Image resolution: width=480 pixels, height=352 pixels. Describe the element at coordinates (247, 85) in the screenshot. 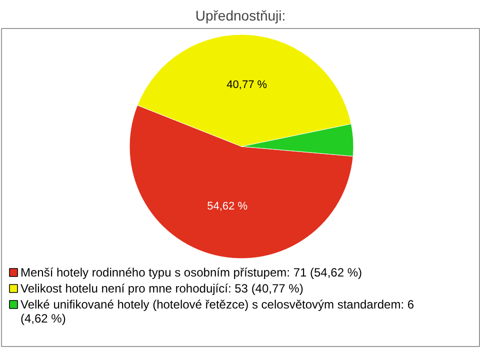

I see `data-label: 40,77 %` at that location.